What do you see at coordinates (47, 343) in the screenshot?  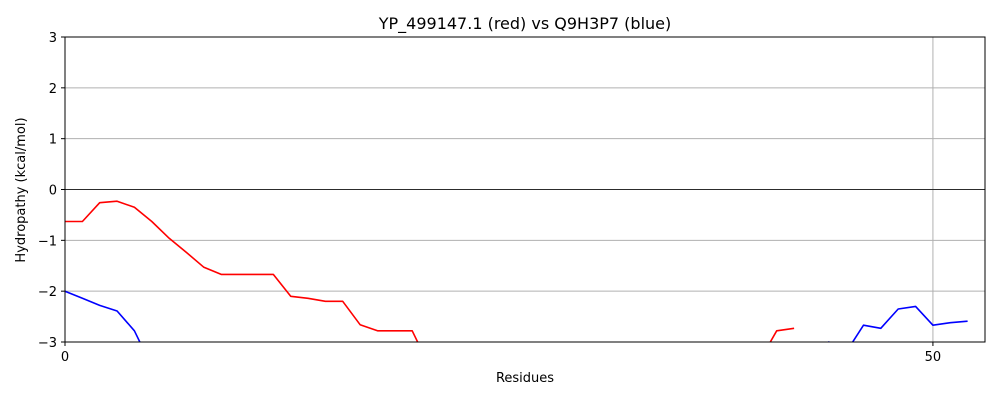 I see `y-tick-label: −3` at bounding box center [47, 343].